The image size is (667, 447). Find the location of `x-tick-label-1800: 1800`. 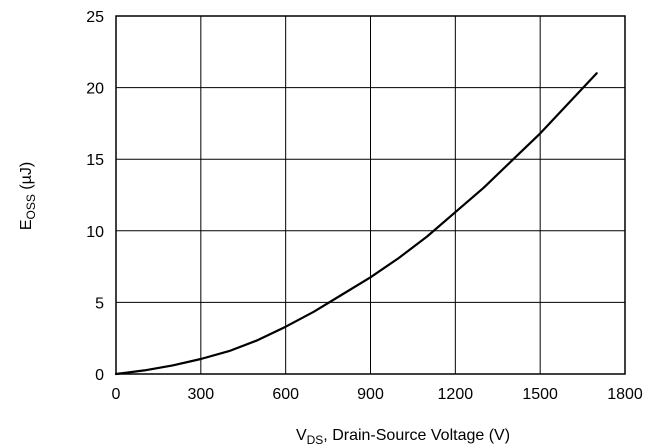

x-tick-label-1800: 1800 is located at coordinates (625, 394).